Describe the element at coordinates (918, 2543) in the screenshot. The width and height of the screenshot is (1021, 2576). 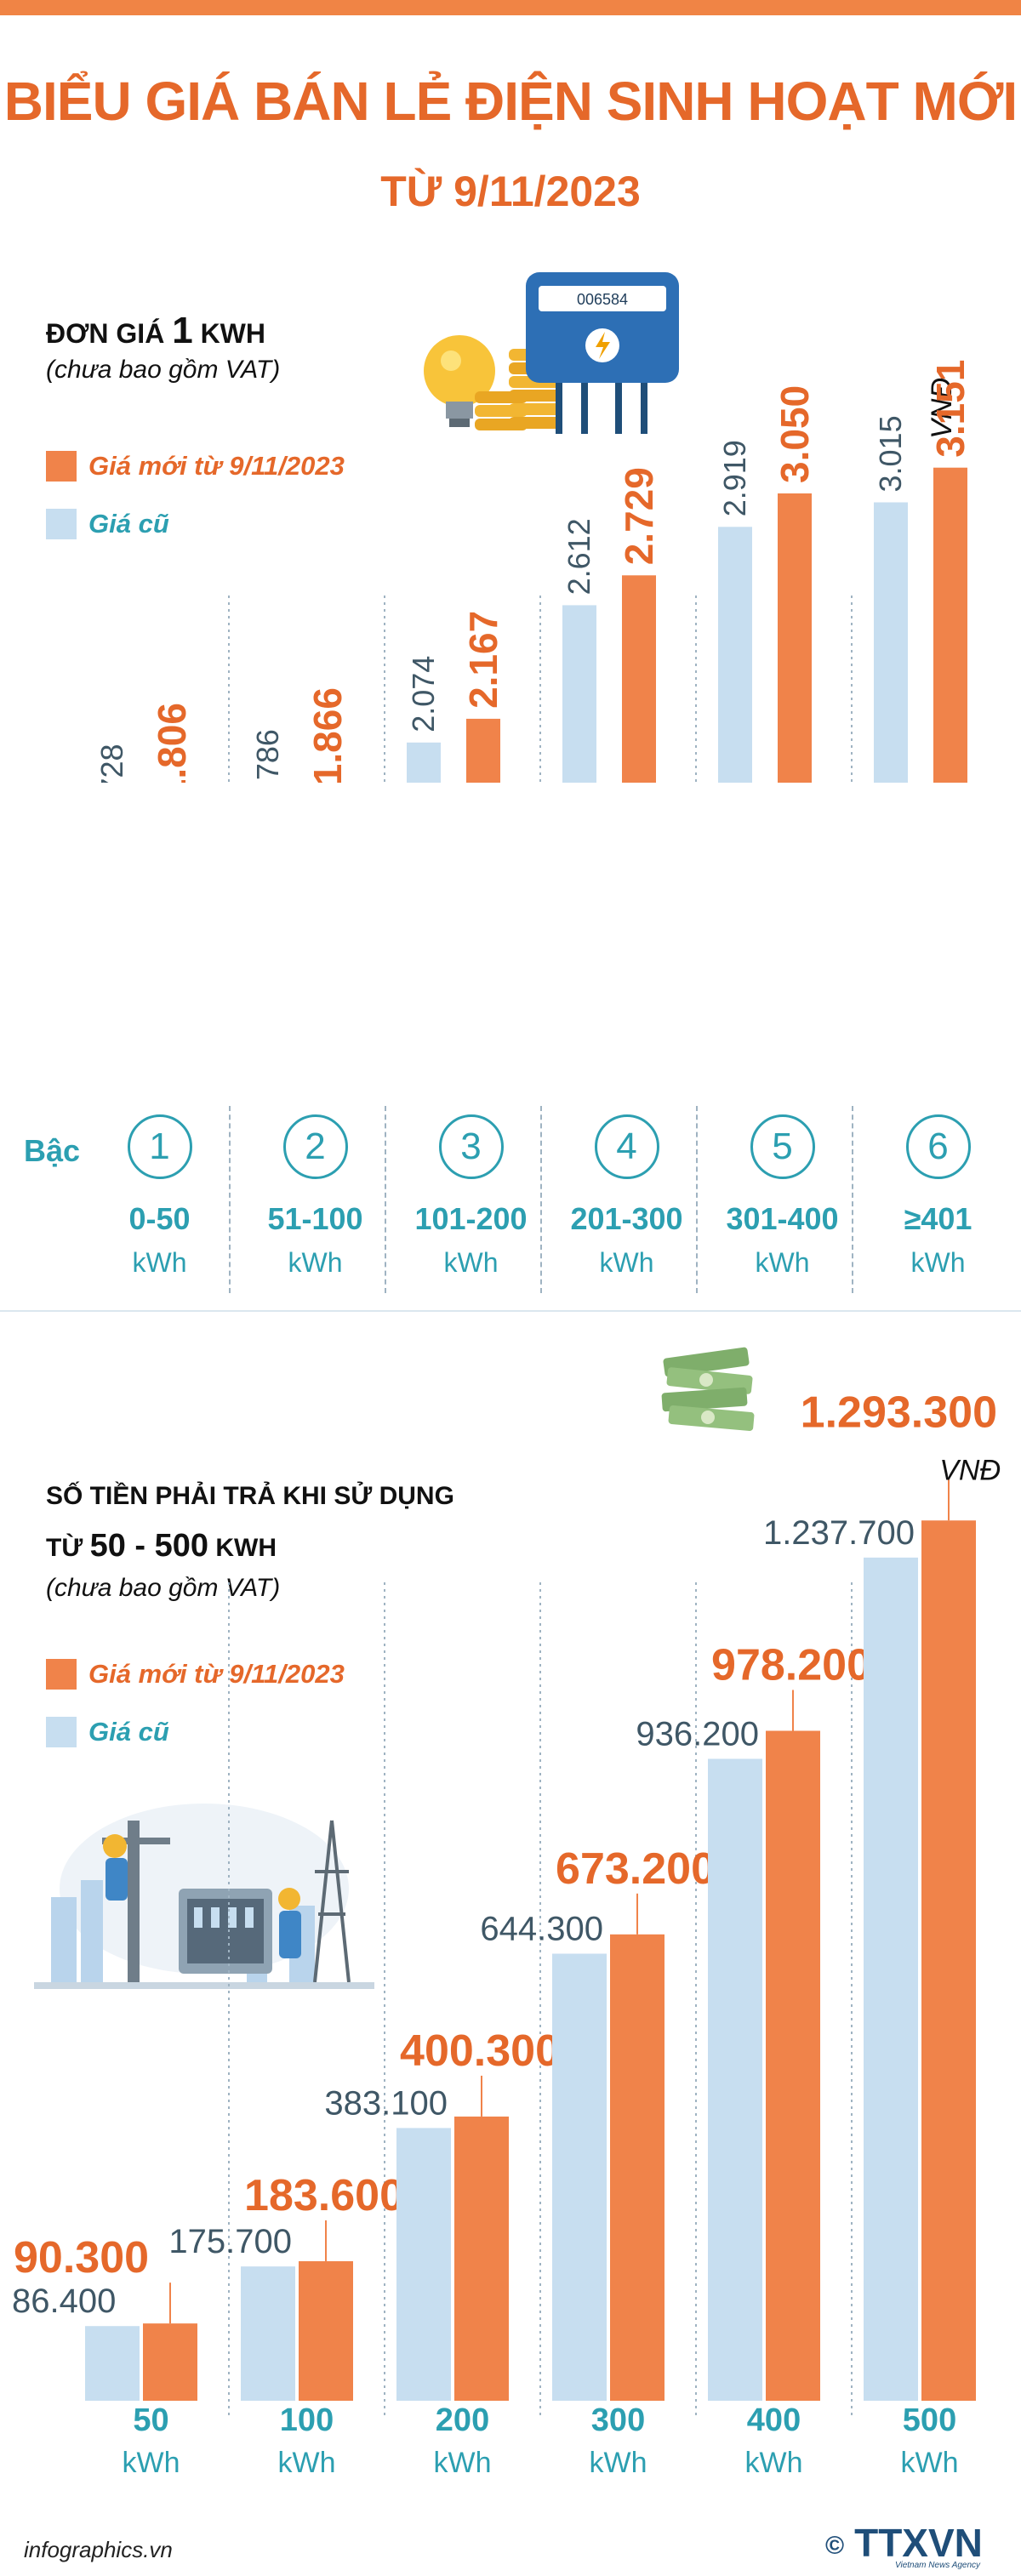
I see `agency-name: TTXVN` at that location.